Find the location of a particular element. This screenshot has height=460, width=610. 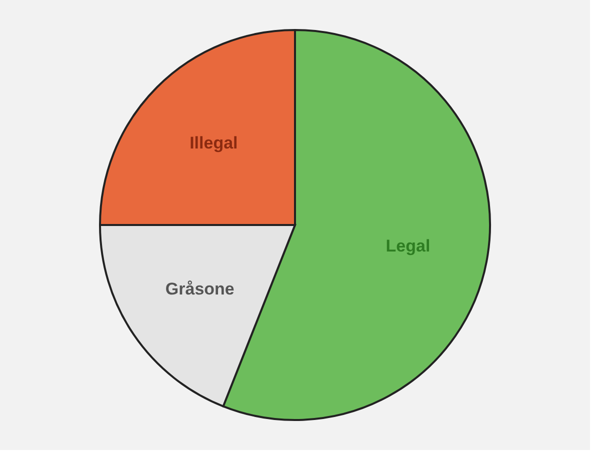

slice-label: Illegal is located at coordinates (214, 143).